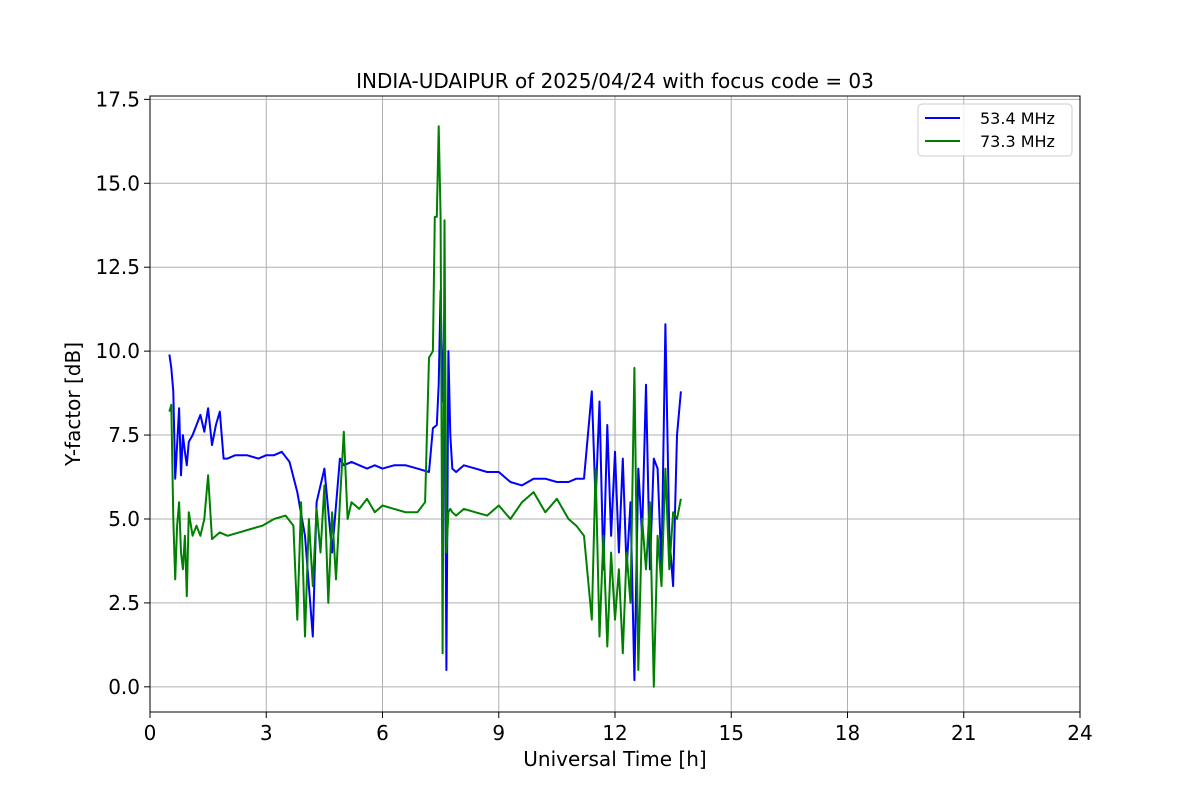 This screenshot has height=800, width=1200. What do you see at coordinates (117, 99) in the screenshot?
I see `y-tick-label: 17.5` at bounding box center [117, 99].